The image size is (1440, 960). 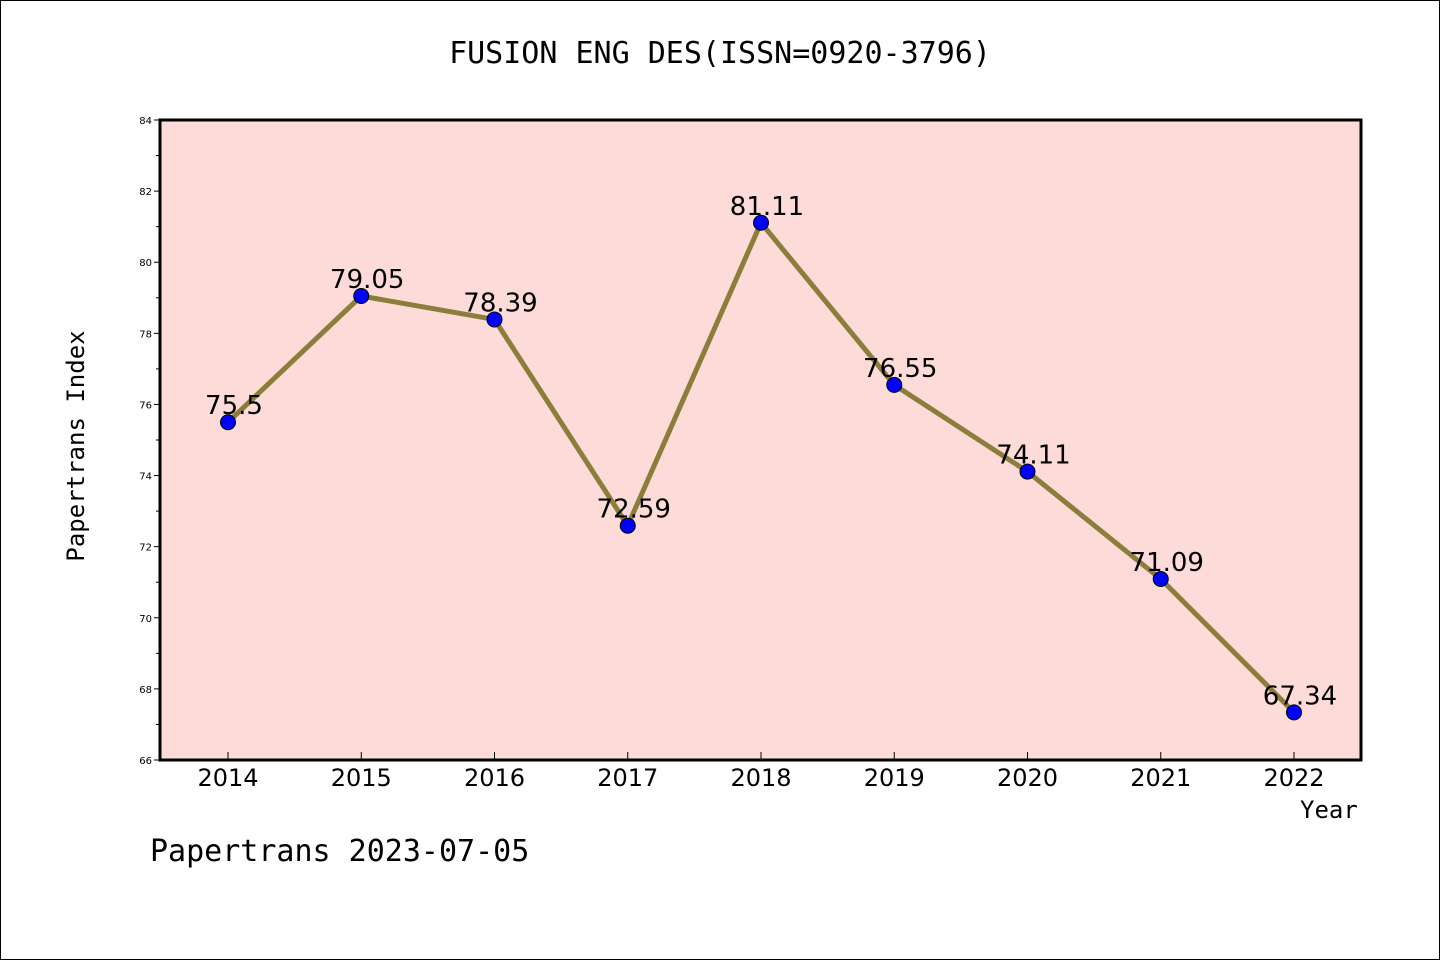 I want to click on y-tick-label: 82, so click(x=145, y=192).